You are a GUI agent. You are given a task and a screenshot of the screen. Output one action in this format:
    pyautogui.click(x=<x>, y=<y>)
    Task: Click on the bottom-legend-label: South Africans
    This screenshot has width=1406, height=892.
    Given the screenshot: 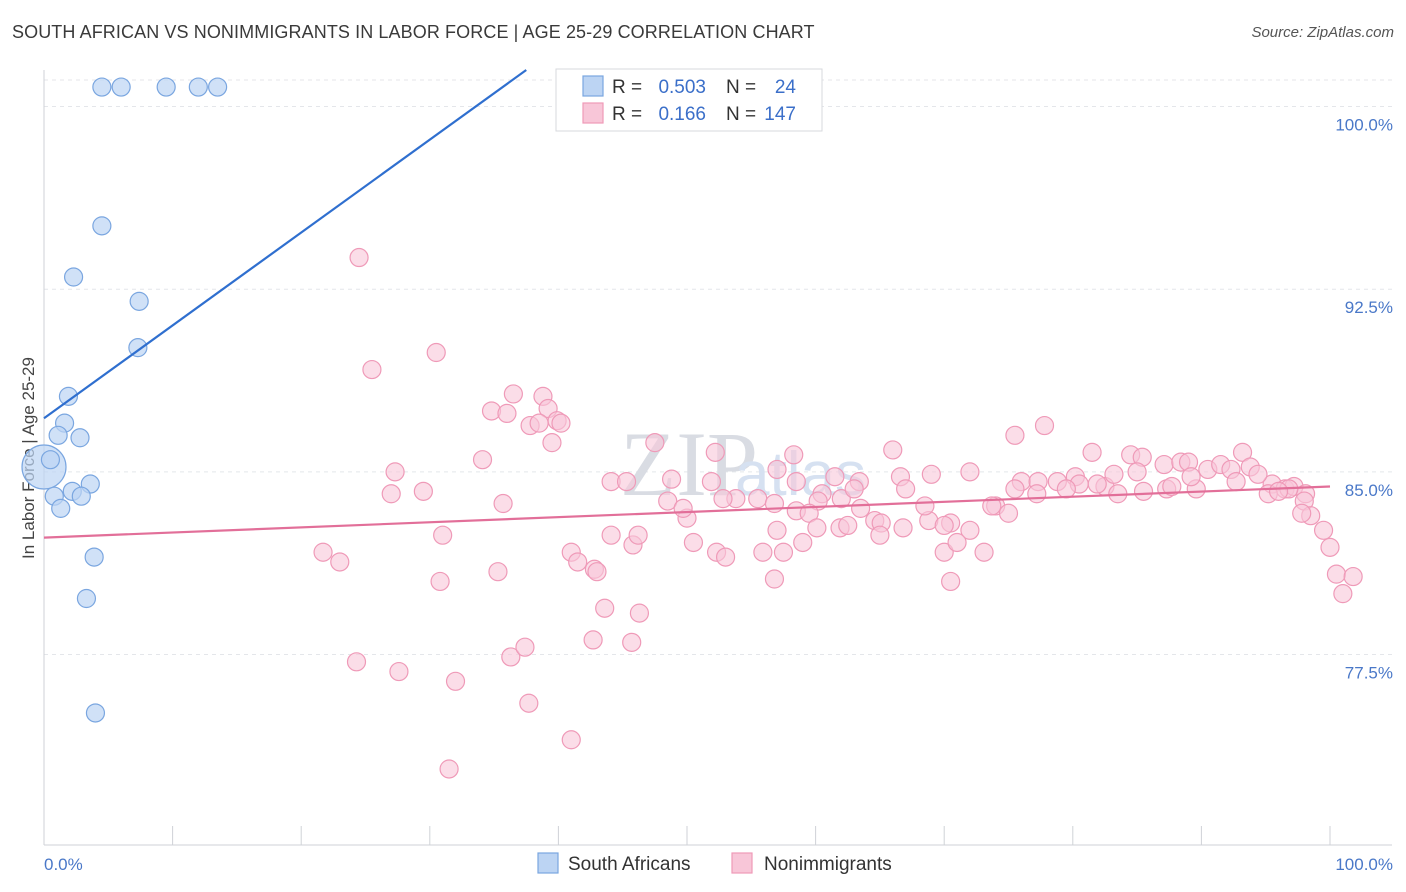 What is the action you would take?
    pyautogui.click(x=629, y=864)
    